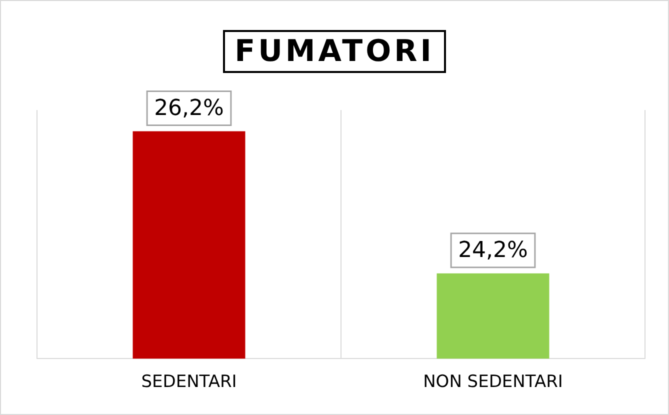 The width and height of the screenshot is (669, 415). Describe the element at coordinates (189, 382) in the screenshot. I see `x-tick-label: SEDENTARI` at that location.